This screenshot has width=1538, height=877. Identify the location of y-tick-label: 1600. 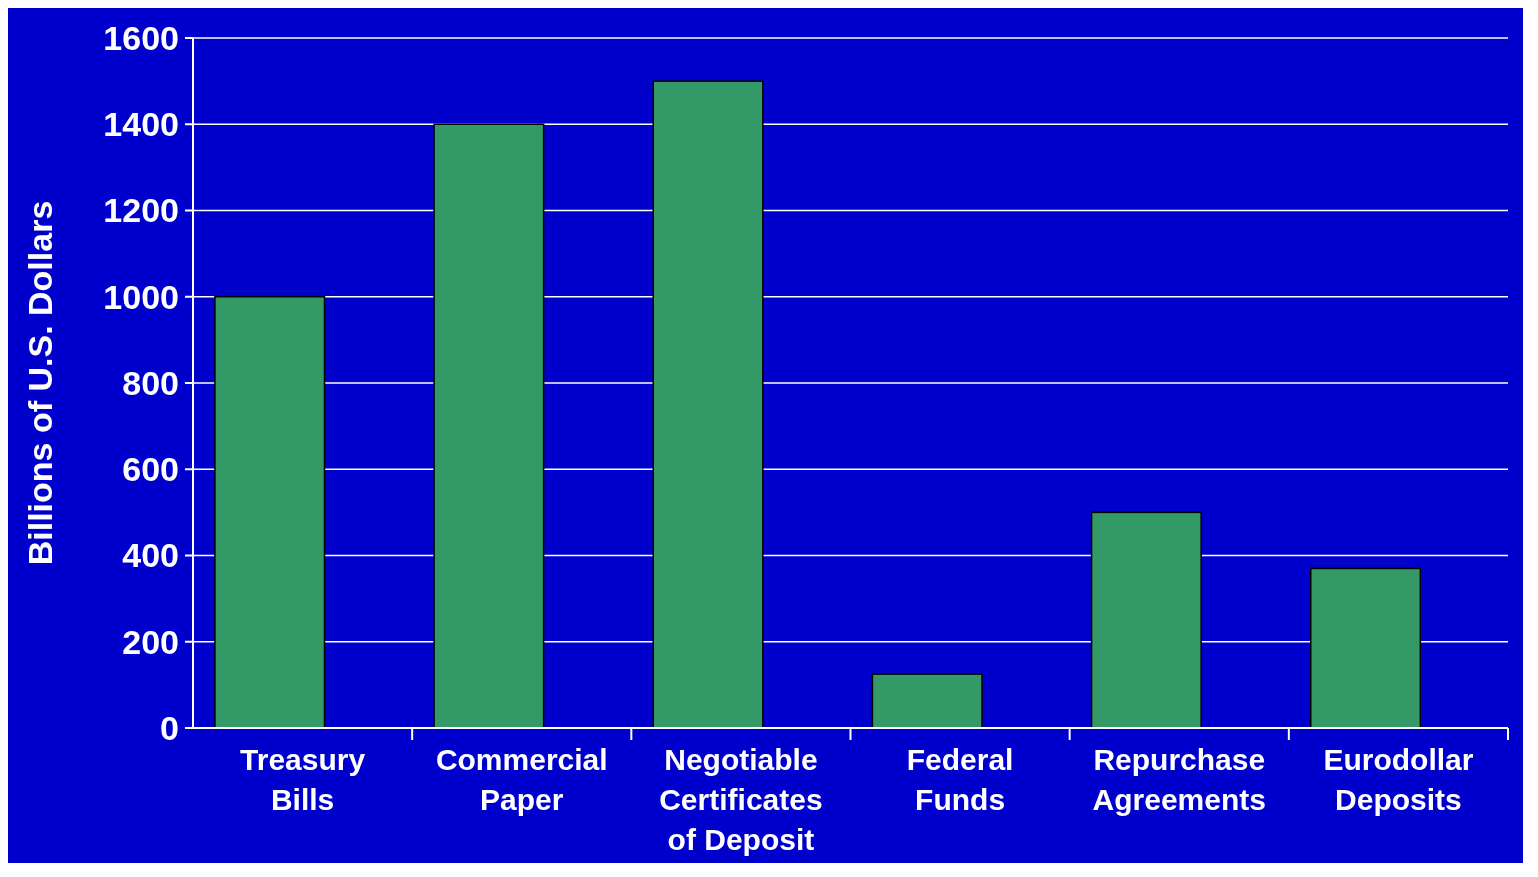
(141, 37).